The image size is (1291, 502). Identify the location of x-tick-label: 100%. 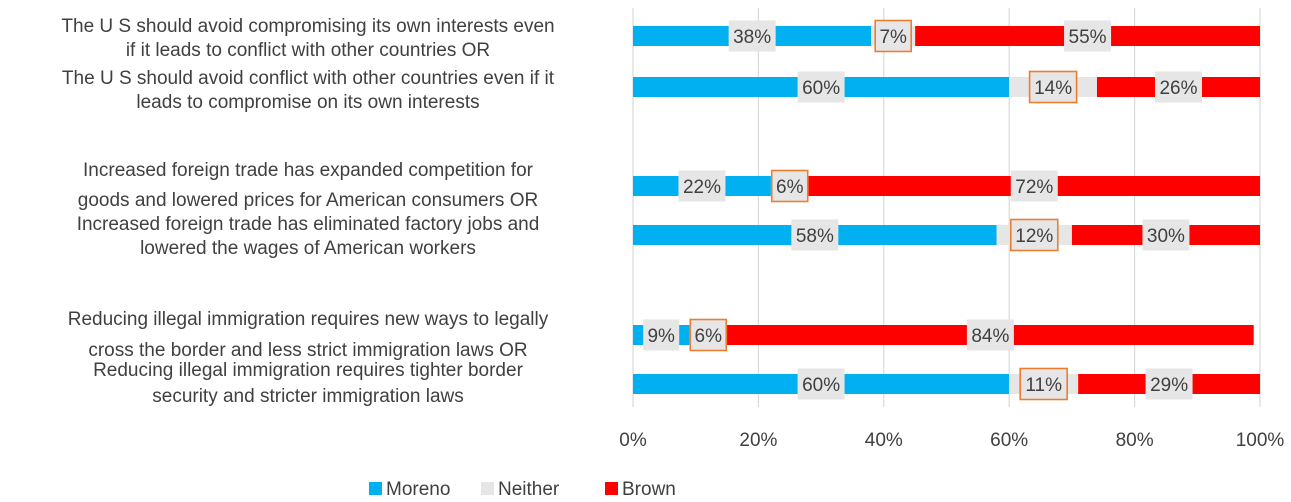
(1260, 440).